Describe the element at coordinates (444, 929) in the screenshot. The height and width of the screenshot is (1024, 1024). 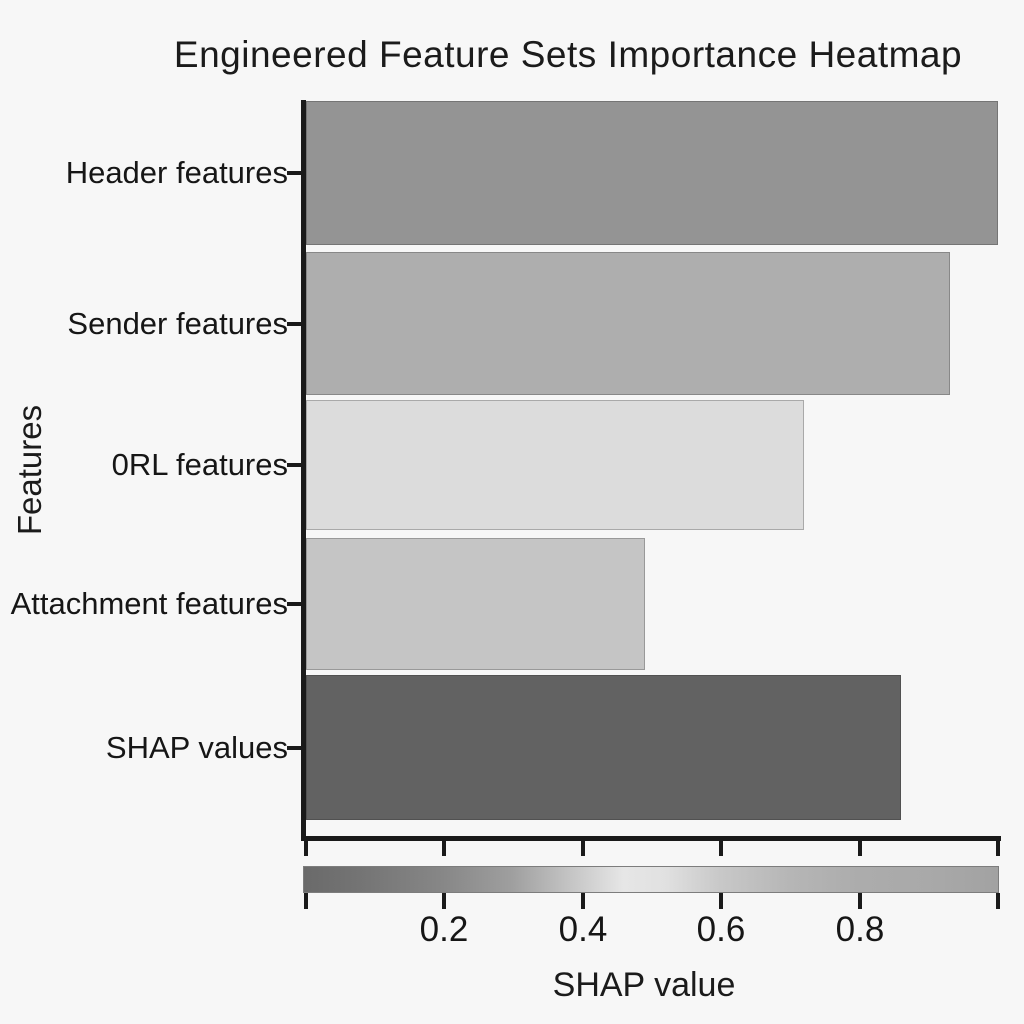
I see `x-tick-label-0.2: 0.2` at that location.